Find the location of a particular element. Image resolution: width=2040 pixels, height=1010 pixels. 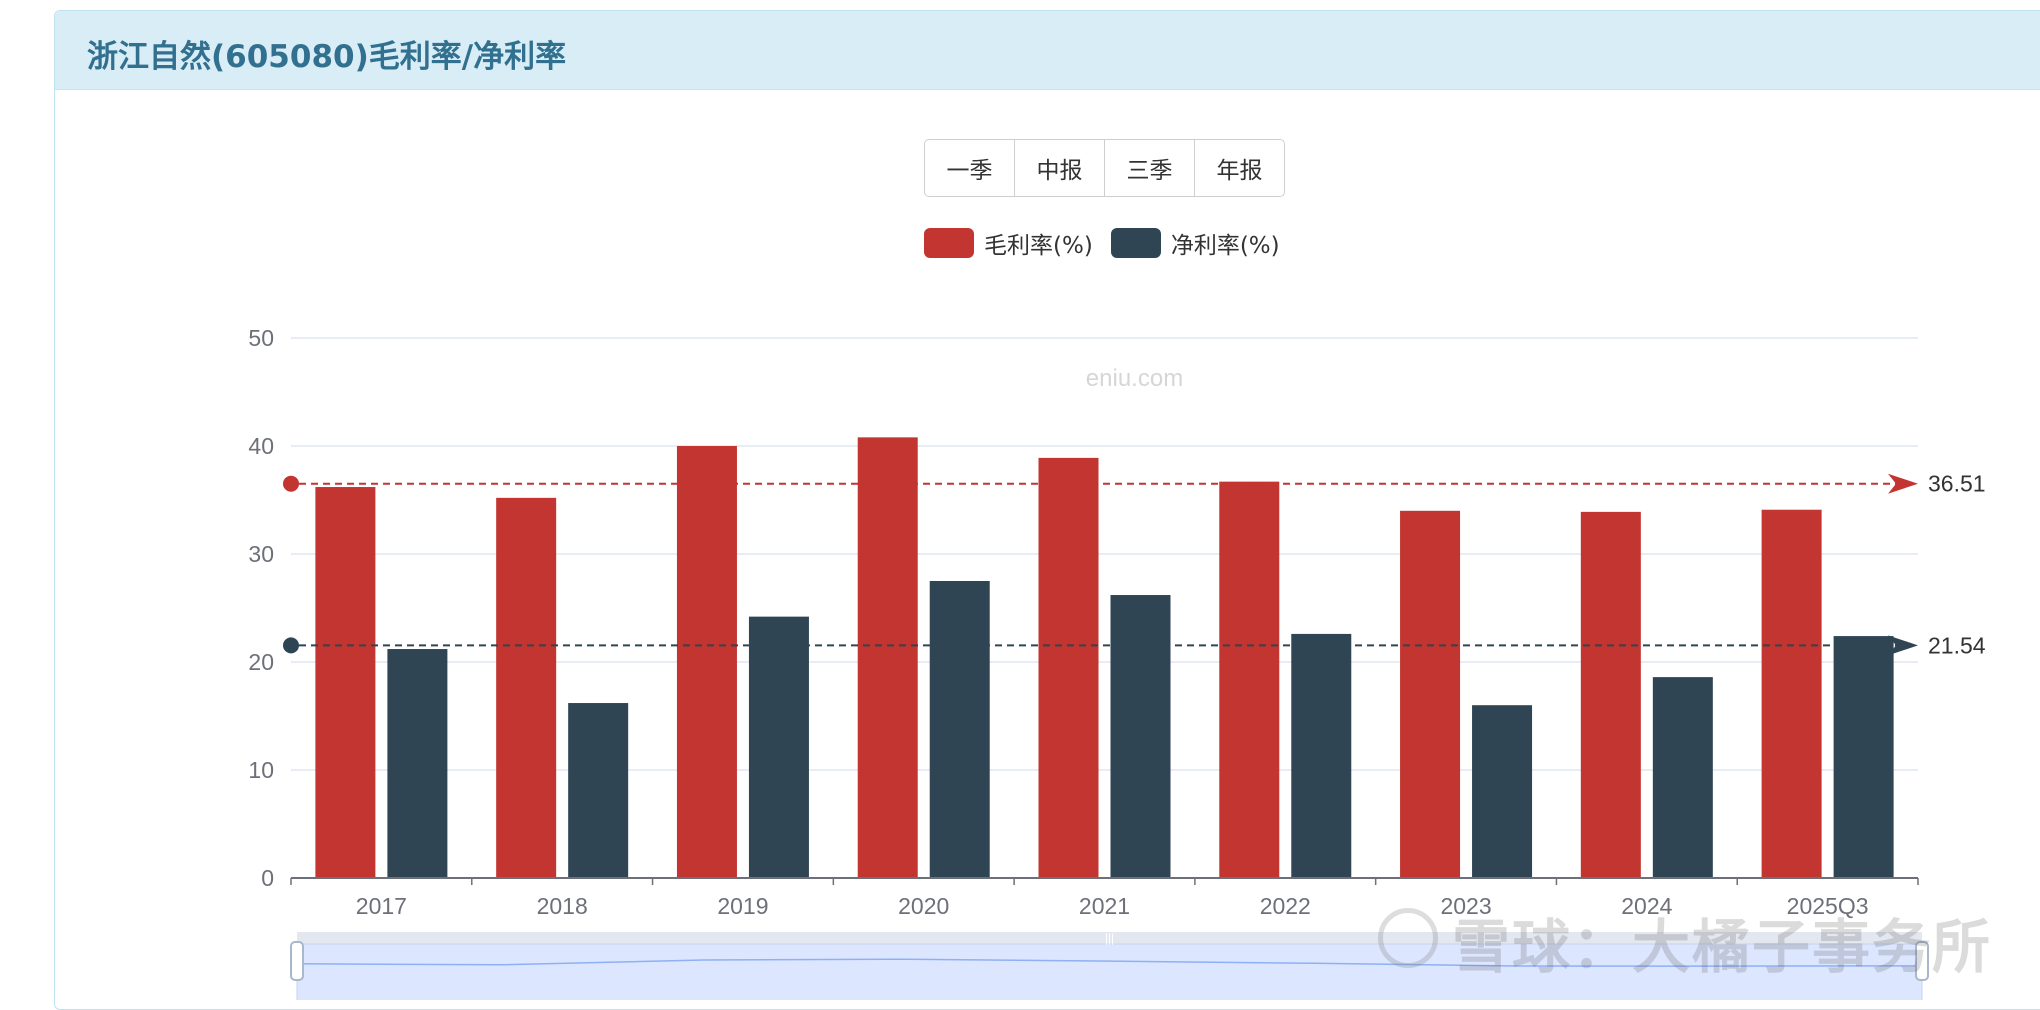

period-button-half-year: 中报 is located at coordinates (1060, 168).